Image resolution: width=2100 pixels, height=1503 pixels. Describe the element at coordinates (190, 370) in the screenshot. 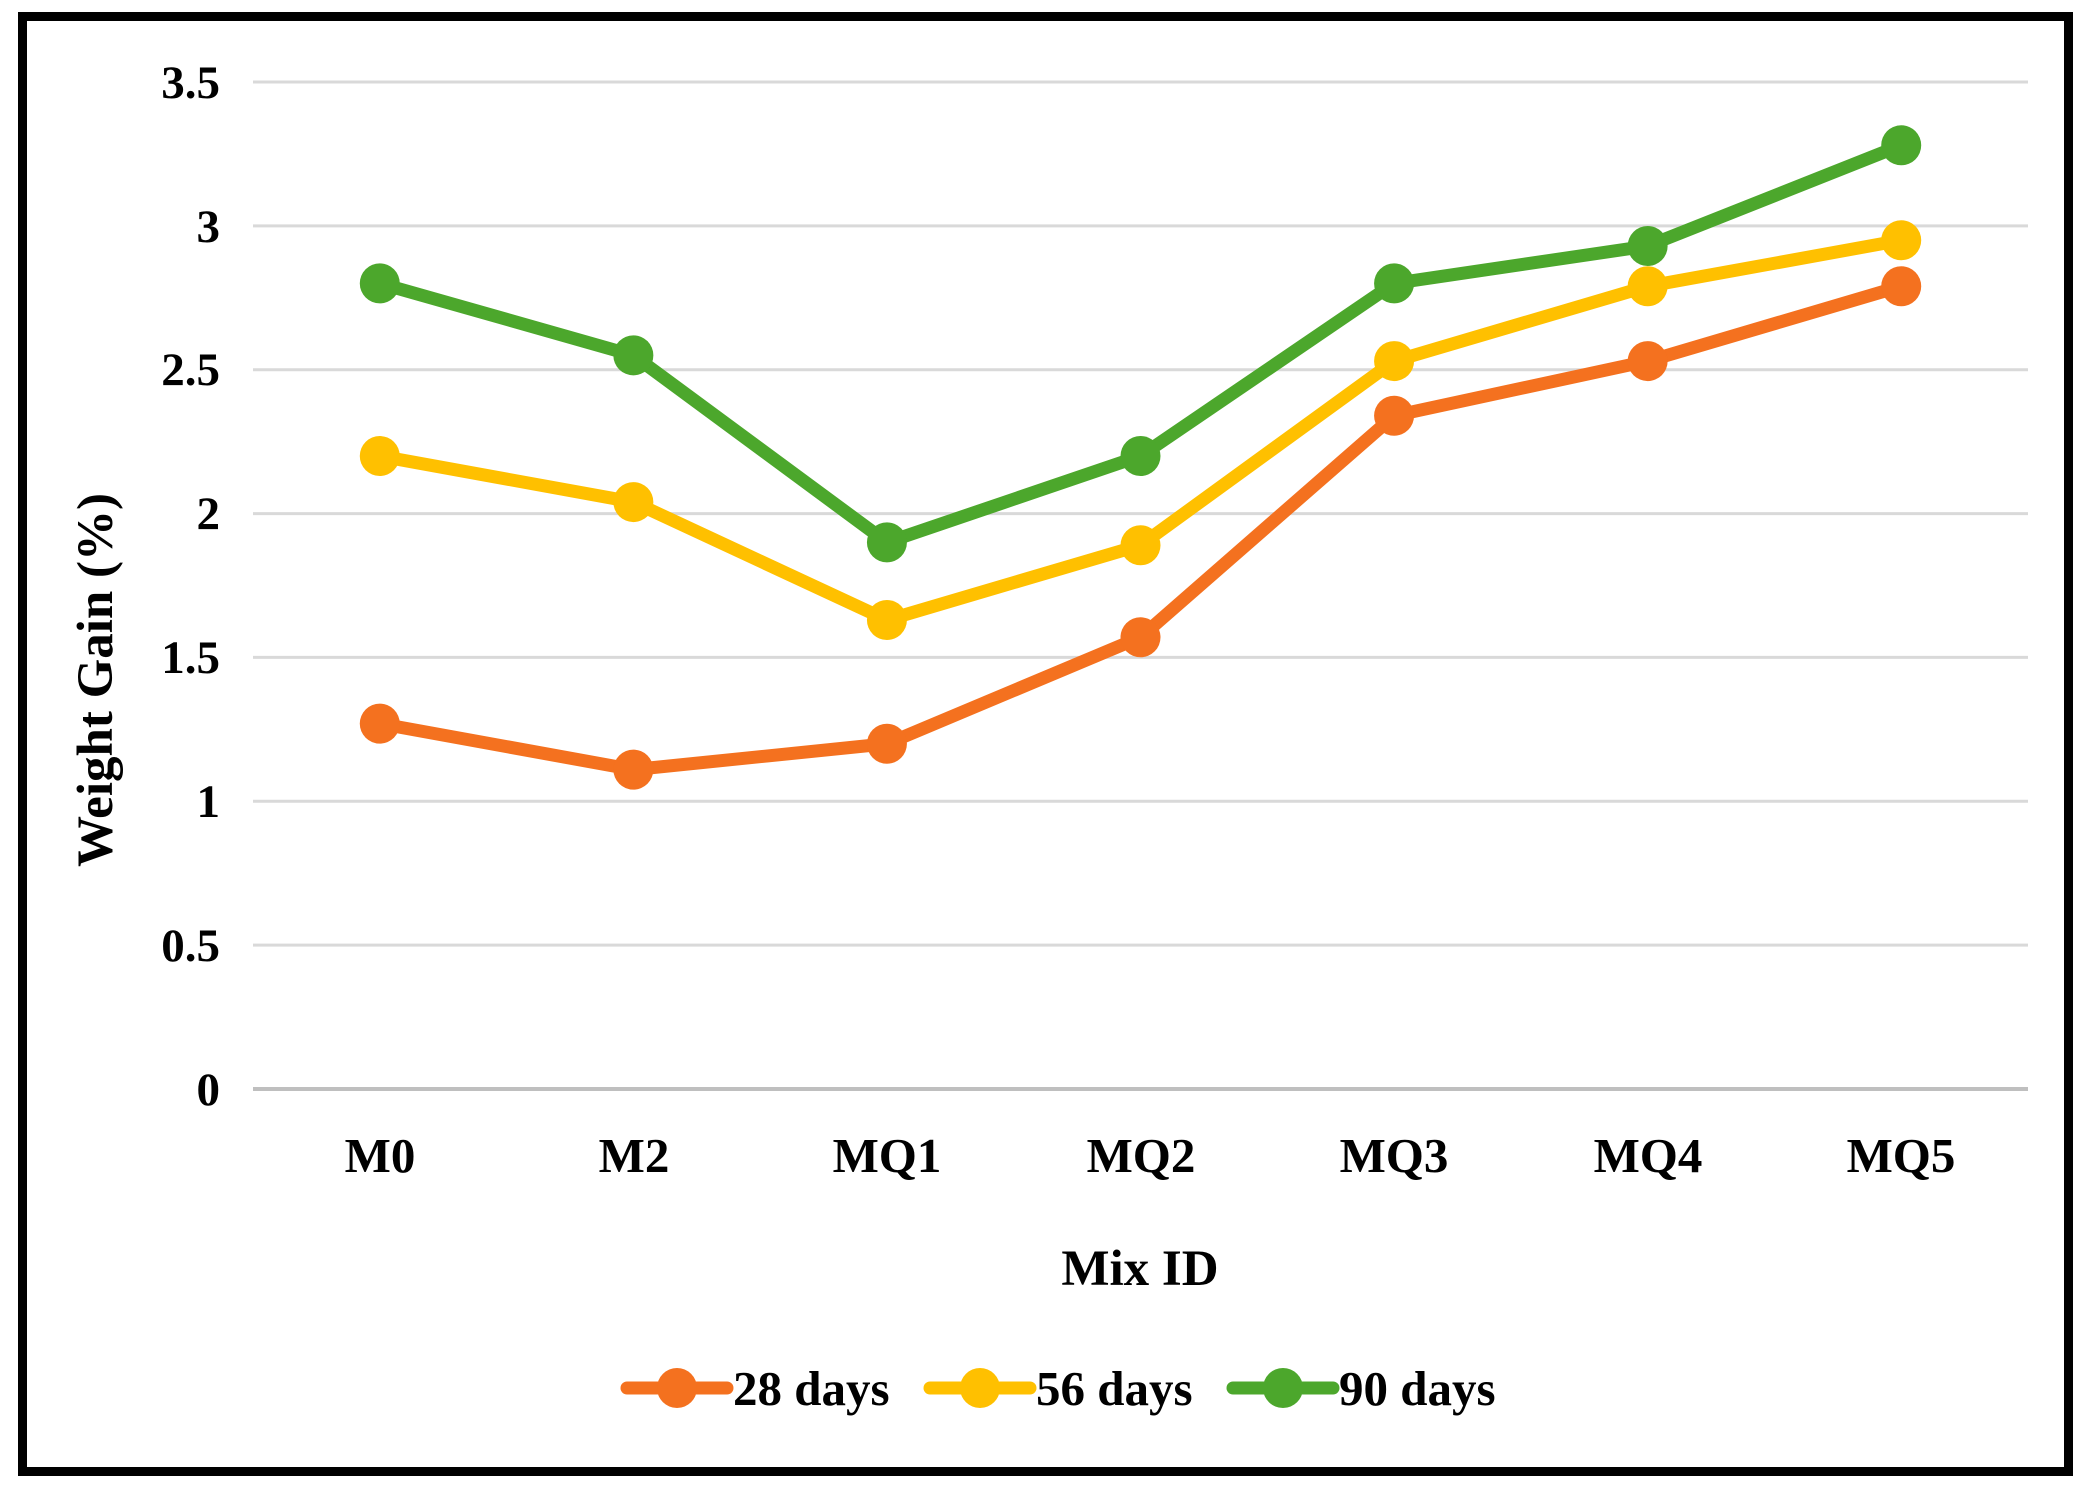

I see `y-tick-2.5: 2.5` at that location.